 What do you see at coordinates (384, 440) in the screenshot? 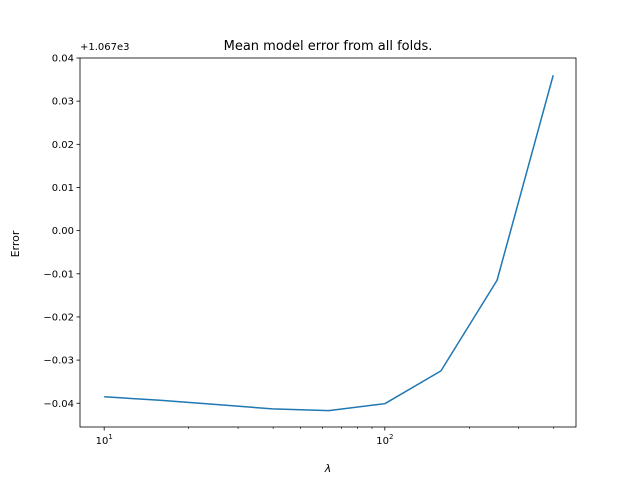
I see `x-tick-label-1: 10²` at bounding box center [384, 440].